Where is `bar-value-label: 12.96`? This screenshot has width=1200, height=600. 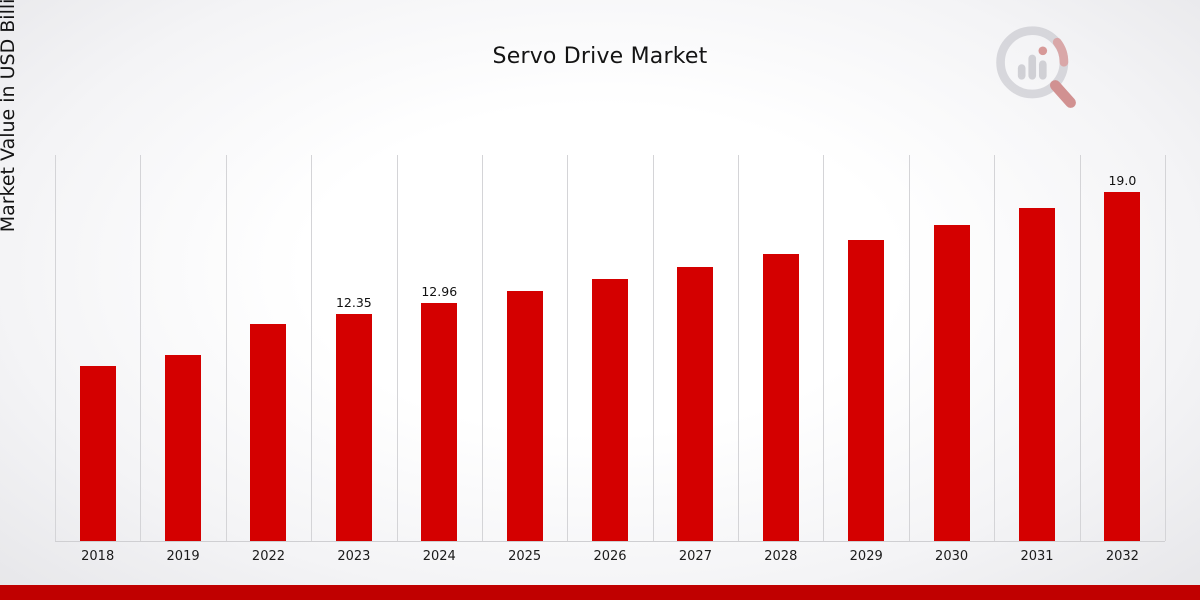 bar-value-label: 12.96 is located at coordinates (439, 291).